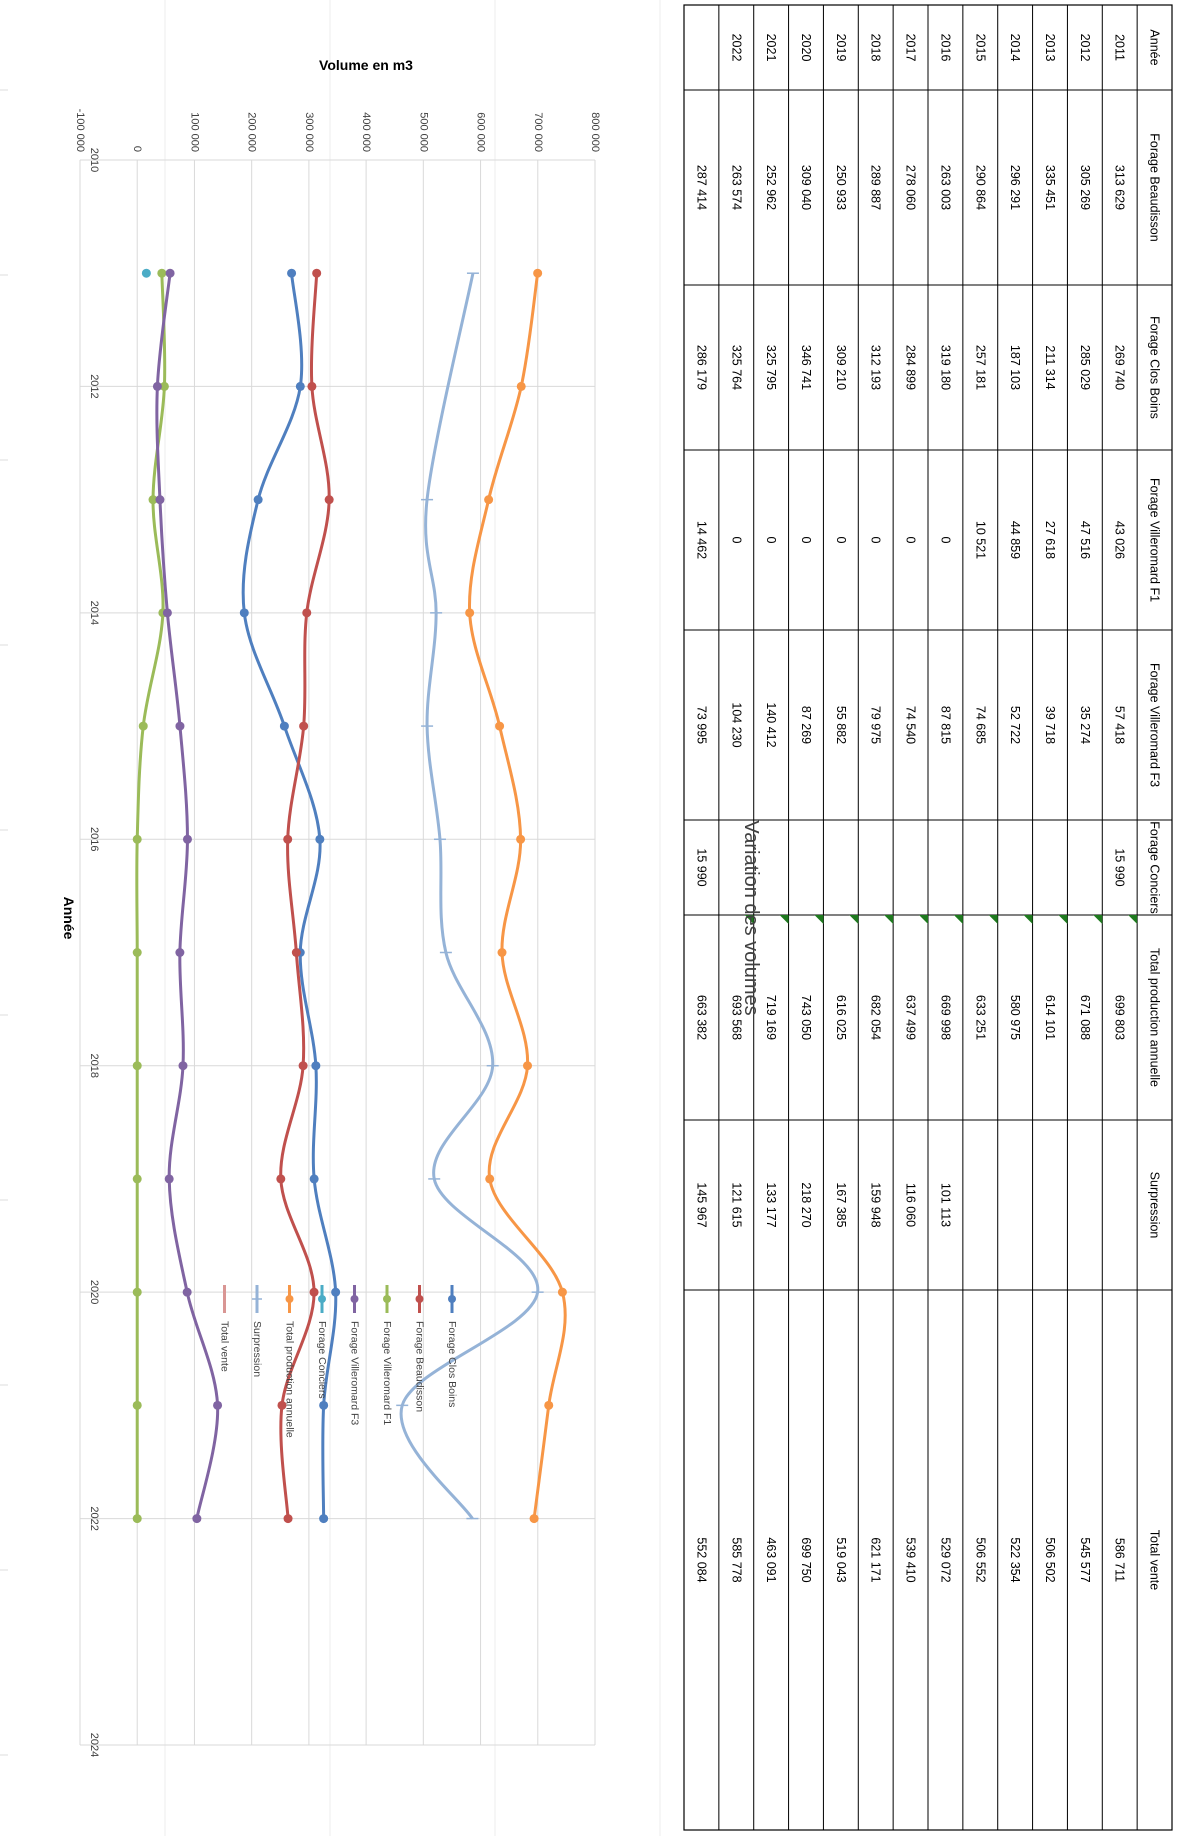 The image size is (1177, 1841). What do you see at coordinates (771, 1204) in the screenshot?
I see `table-cell: 133 177` at bounding box center [771, 1204].